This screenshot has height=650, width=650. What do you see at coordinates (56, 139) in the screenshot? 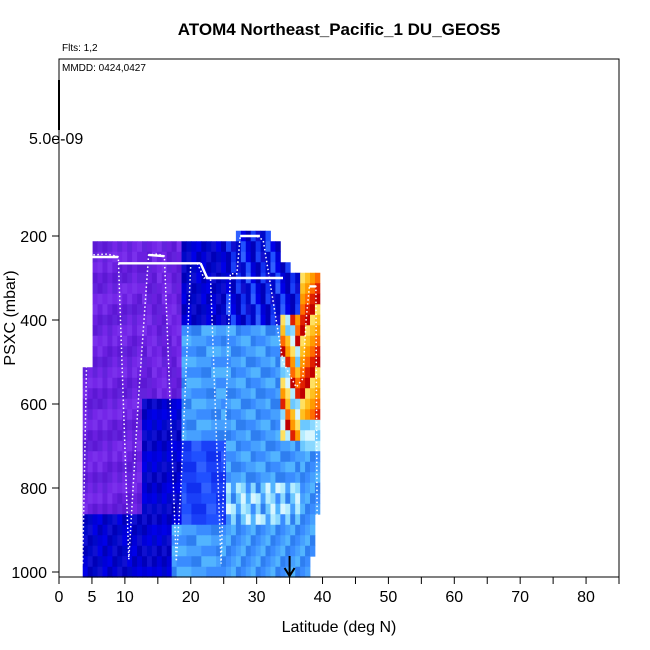
I see `colorbar-max-label: 5.0e-09` at bounding box center [56, 139].